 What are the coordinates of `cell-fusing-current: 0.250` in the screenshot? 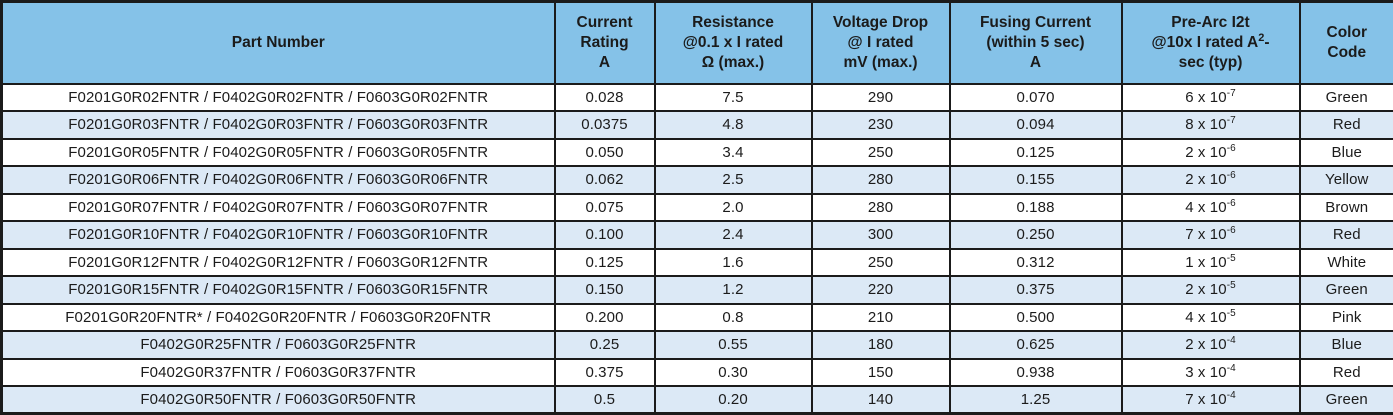 It's located at (1035, 235).